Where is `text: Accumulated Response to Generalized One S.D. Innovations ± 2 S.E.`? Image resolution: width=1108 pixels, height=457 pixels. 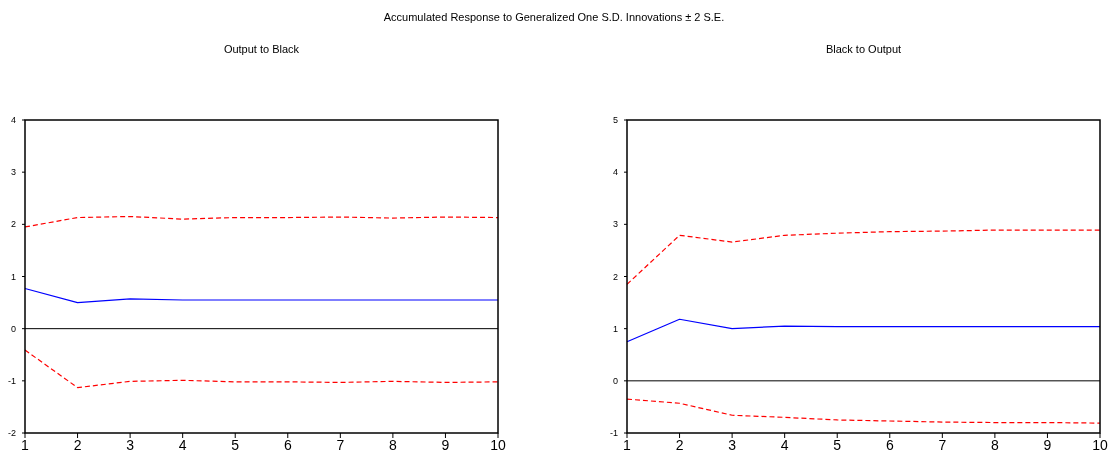
text: Accumulated Response to Generalized One S.D. Innovations ± 2 S.E. is located at coordinates (554, 17).